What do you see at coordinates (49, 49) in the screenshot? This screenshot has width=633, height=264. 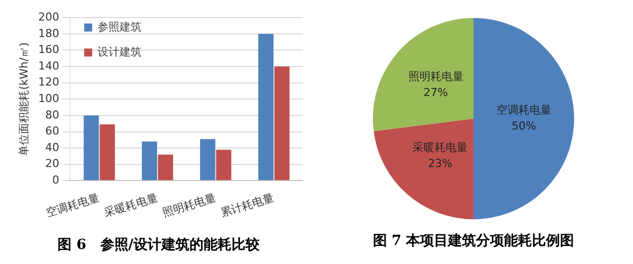 I see `y-tick-label: 160` at bounding box center [49, 49].